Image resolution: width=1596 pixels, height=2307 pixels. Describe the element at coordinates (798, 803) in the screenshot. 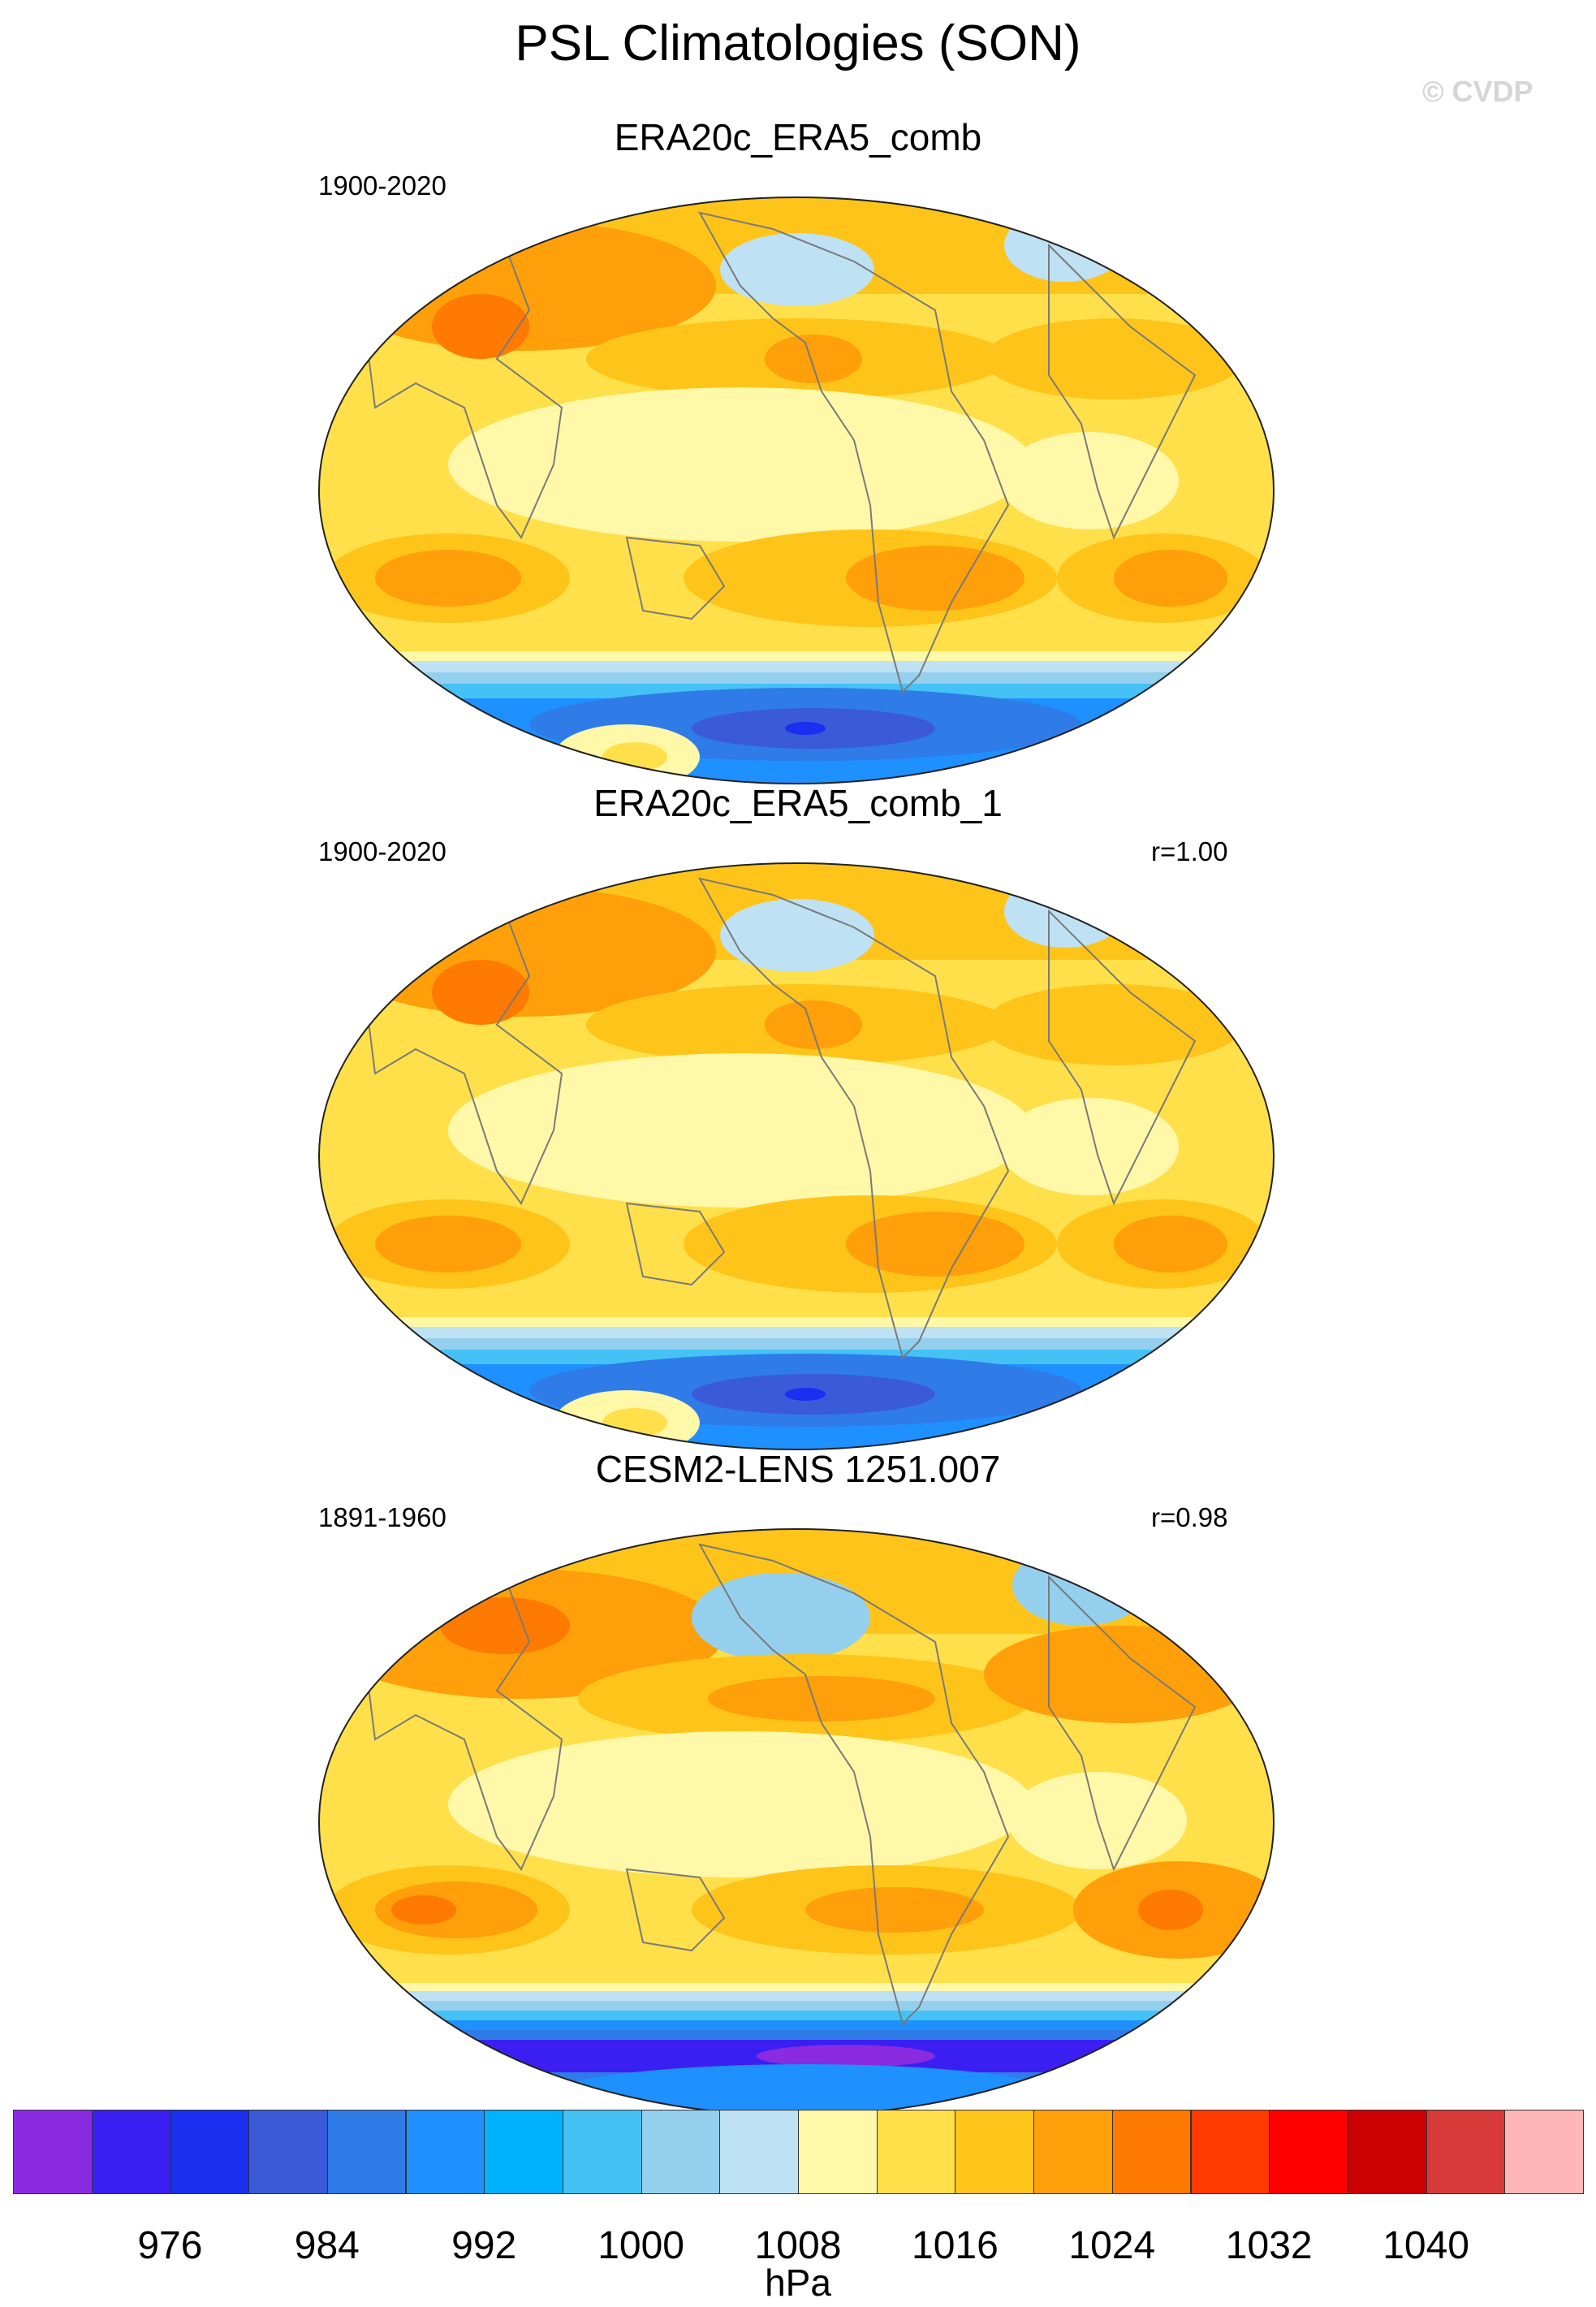

I see `panel-title: ERA20c_ERA5_comb_1` at that location.